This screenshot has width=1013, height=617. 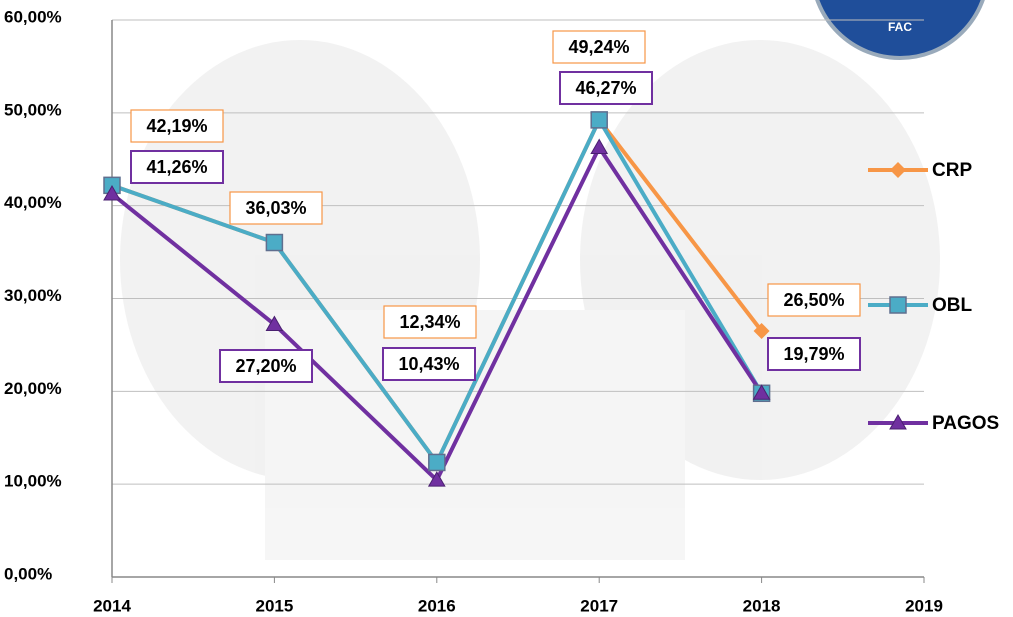 What do you see at coordinates (33, 109) in the screenshot?
I see `y-tick-label: 50,00%` at bounding box center [33, 109].